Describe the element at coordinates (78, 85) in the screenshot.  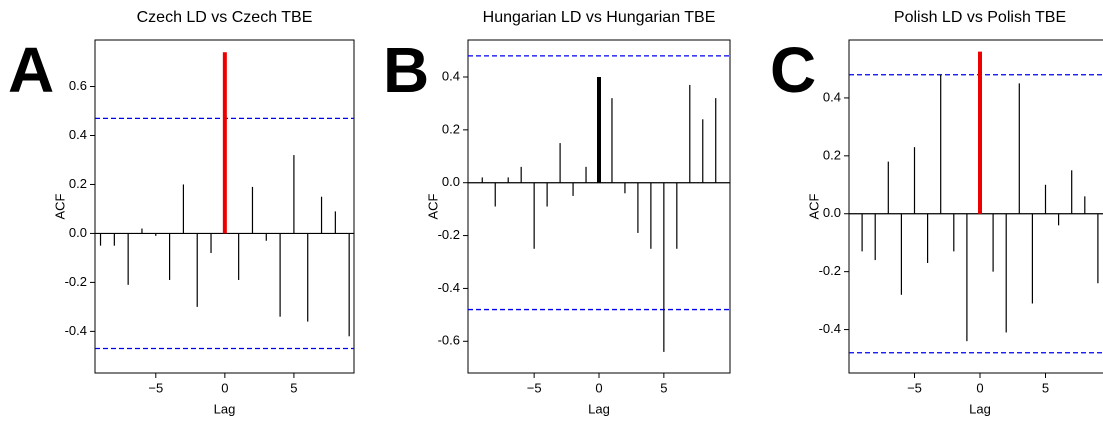
I see `y-tick-label: 0.6` at that location.